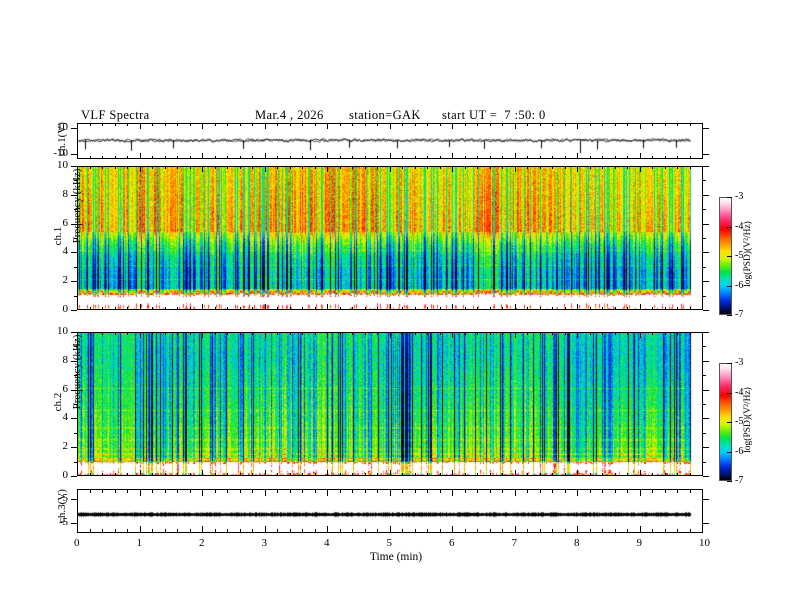  What do you see at coordinates (739, 362) in the screenshot?
I see `colorbar-tick-label: -3` at bounding box center [739, 362].